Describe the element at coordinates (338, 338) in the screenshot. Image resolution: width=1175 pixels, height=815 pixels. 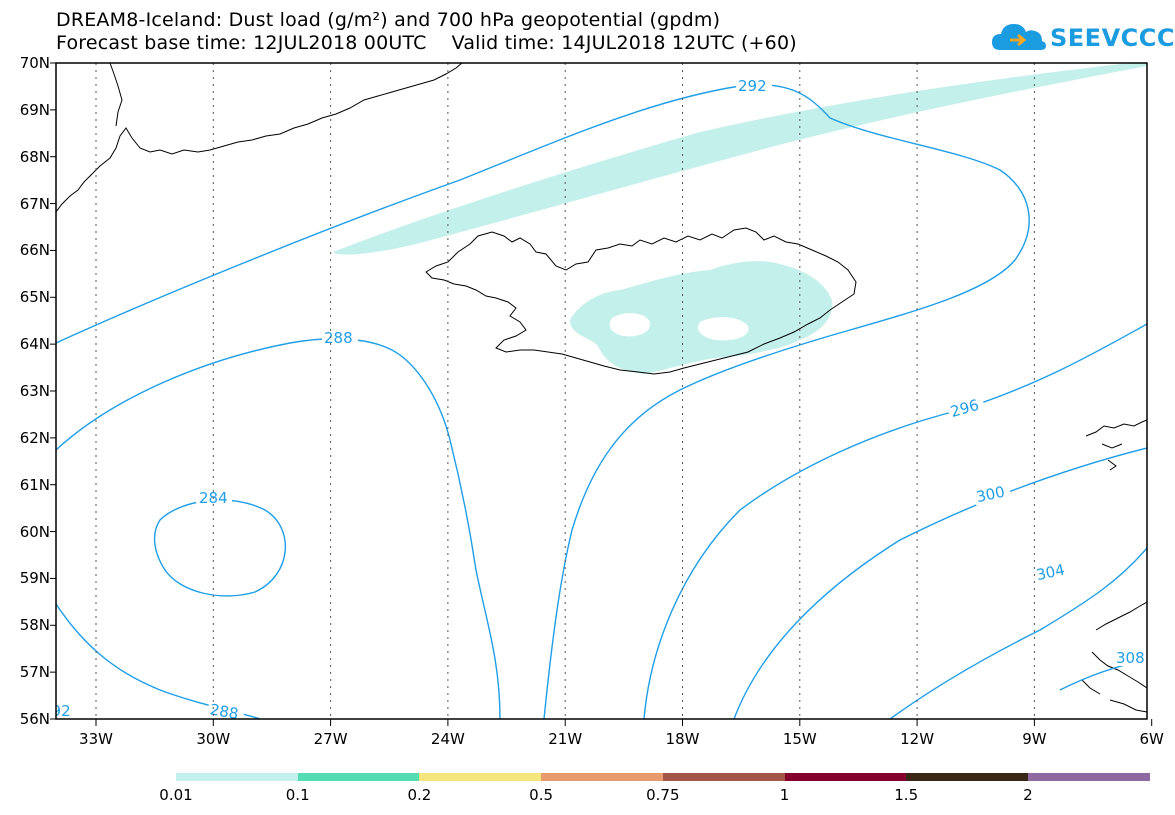
I see `contour-label-288-north: 288` at that location.